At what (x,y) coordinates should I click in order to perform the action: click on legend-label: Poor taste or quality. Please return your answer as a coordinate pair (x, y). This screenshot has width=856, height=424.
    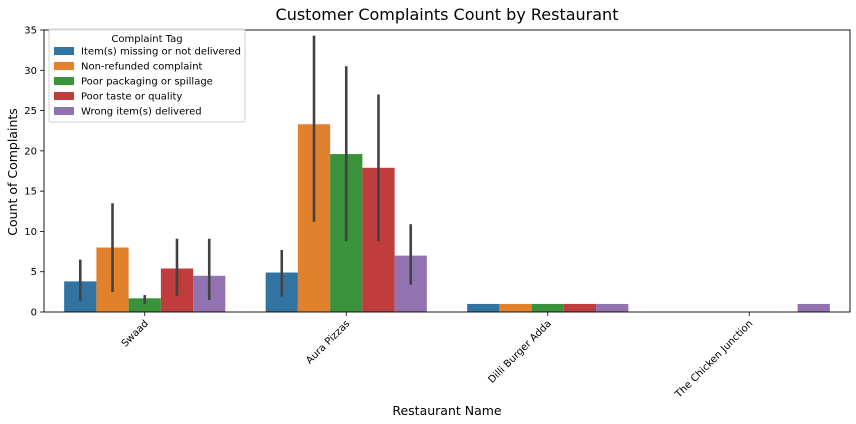
    Looking at the image, I should click on (131, 97).